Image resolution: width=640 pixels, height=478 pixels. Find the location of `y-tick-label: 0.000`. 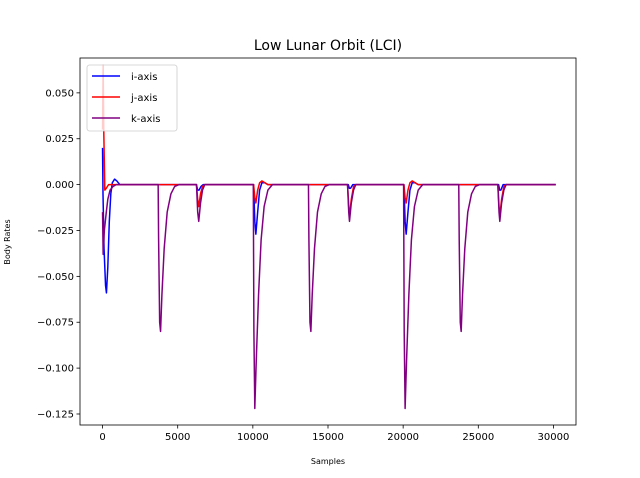

y-tick-label: 0.000 is located at coordinates (59, 185).